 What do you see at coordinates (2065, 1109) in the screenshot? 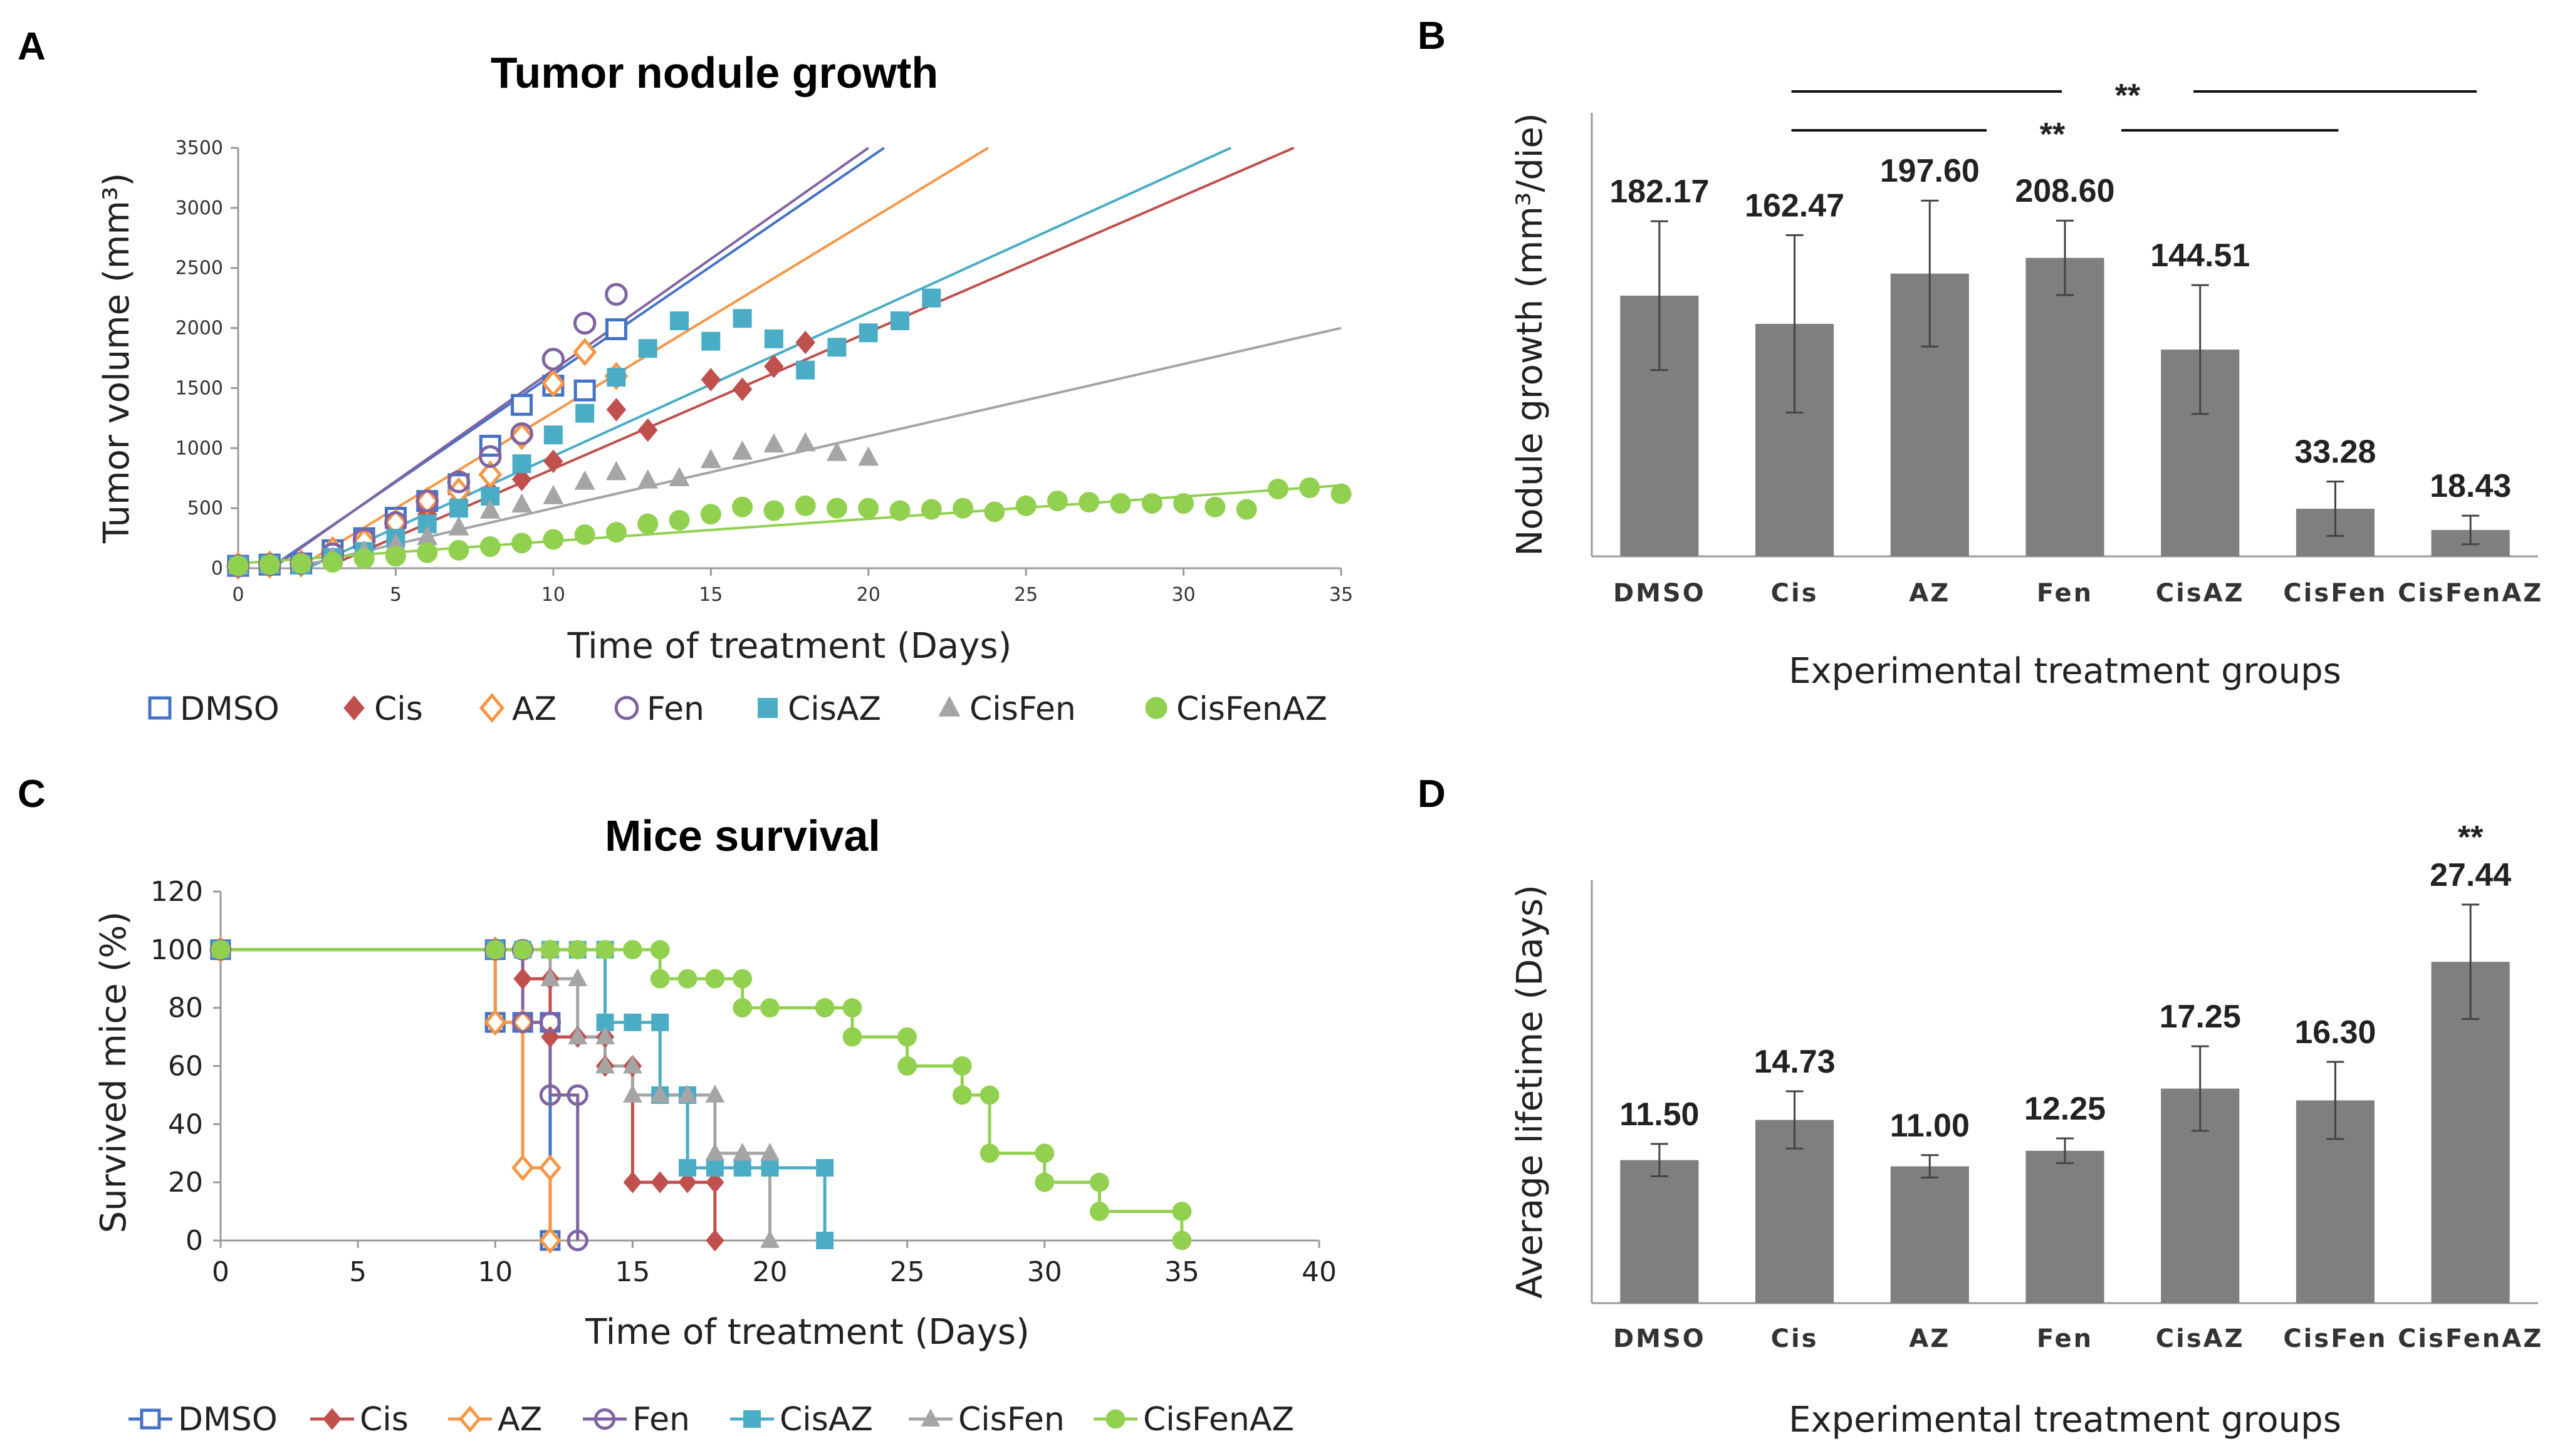
I see `bar-value-label-Fen: 12.25` at bounding box center [2065, 1109].